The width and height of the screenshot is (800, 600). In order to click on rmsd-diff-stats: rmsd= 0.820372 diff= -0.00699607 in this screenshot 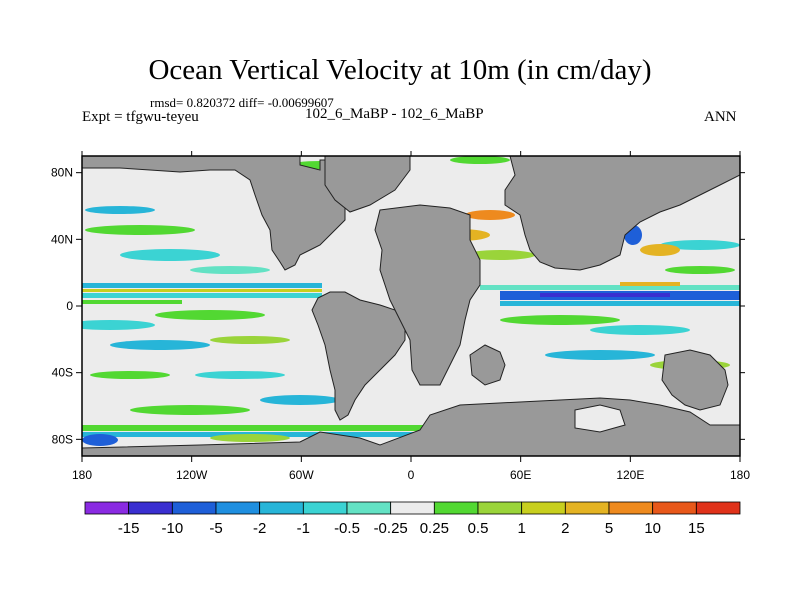, I will do `click(242, 102)`.